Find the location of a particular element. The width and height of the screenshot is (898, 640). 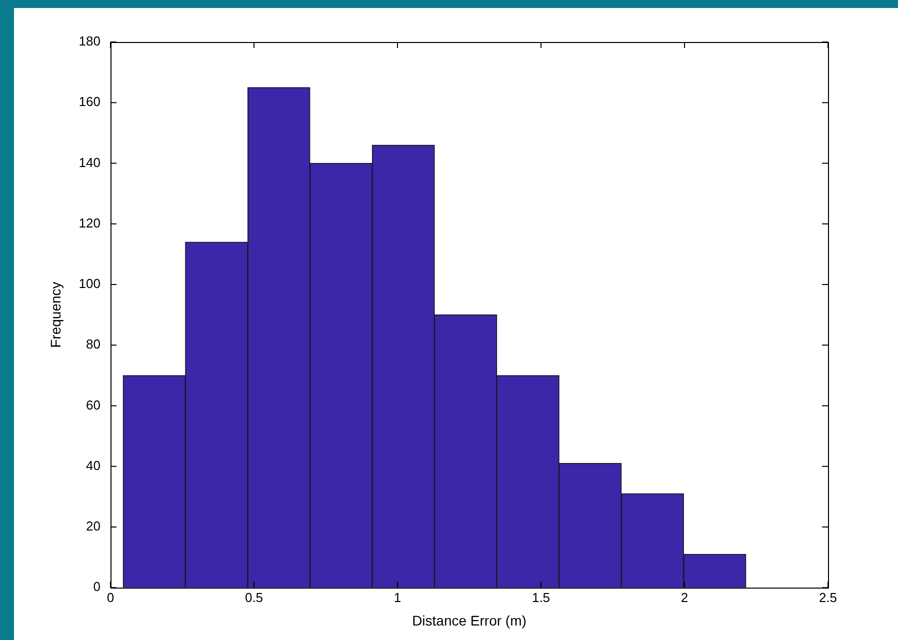

x-tick-label: 2 is located at coordinates (684, 597).